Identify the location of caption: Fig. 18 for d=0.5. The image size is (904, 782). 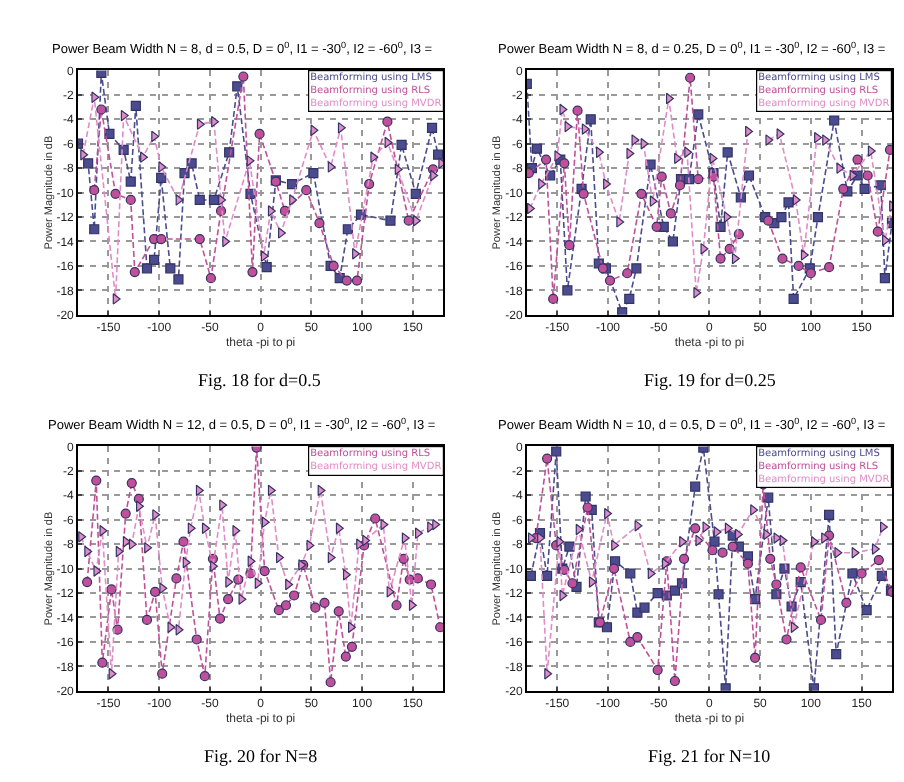
(260, 380).